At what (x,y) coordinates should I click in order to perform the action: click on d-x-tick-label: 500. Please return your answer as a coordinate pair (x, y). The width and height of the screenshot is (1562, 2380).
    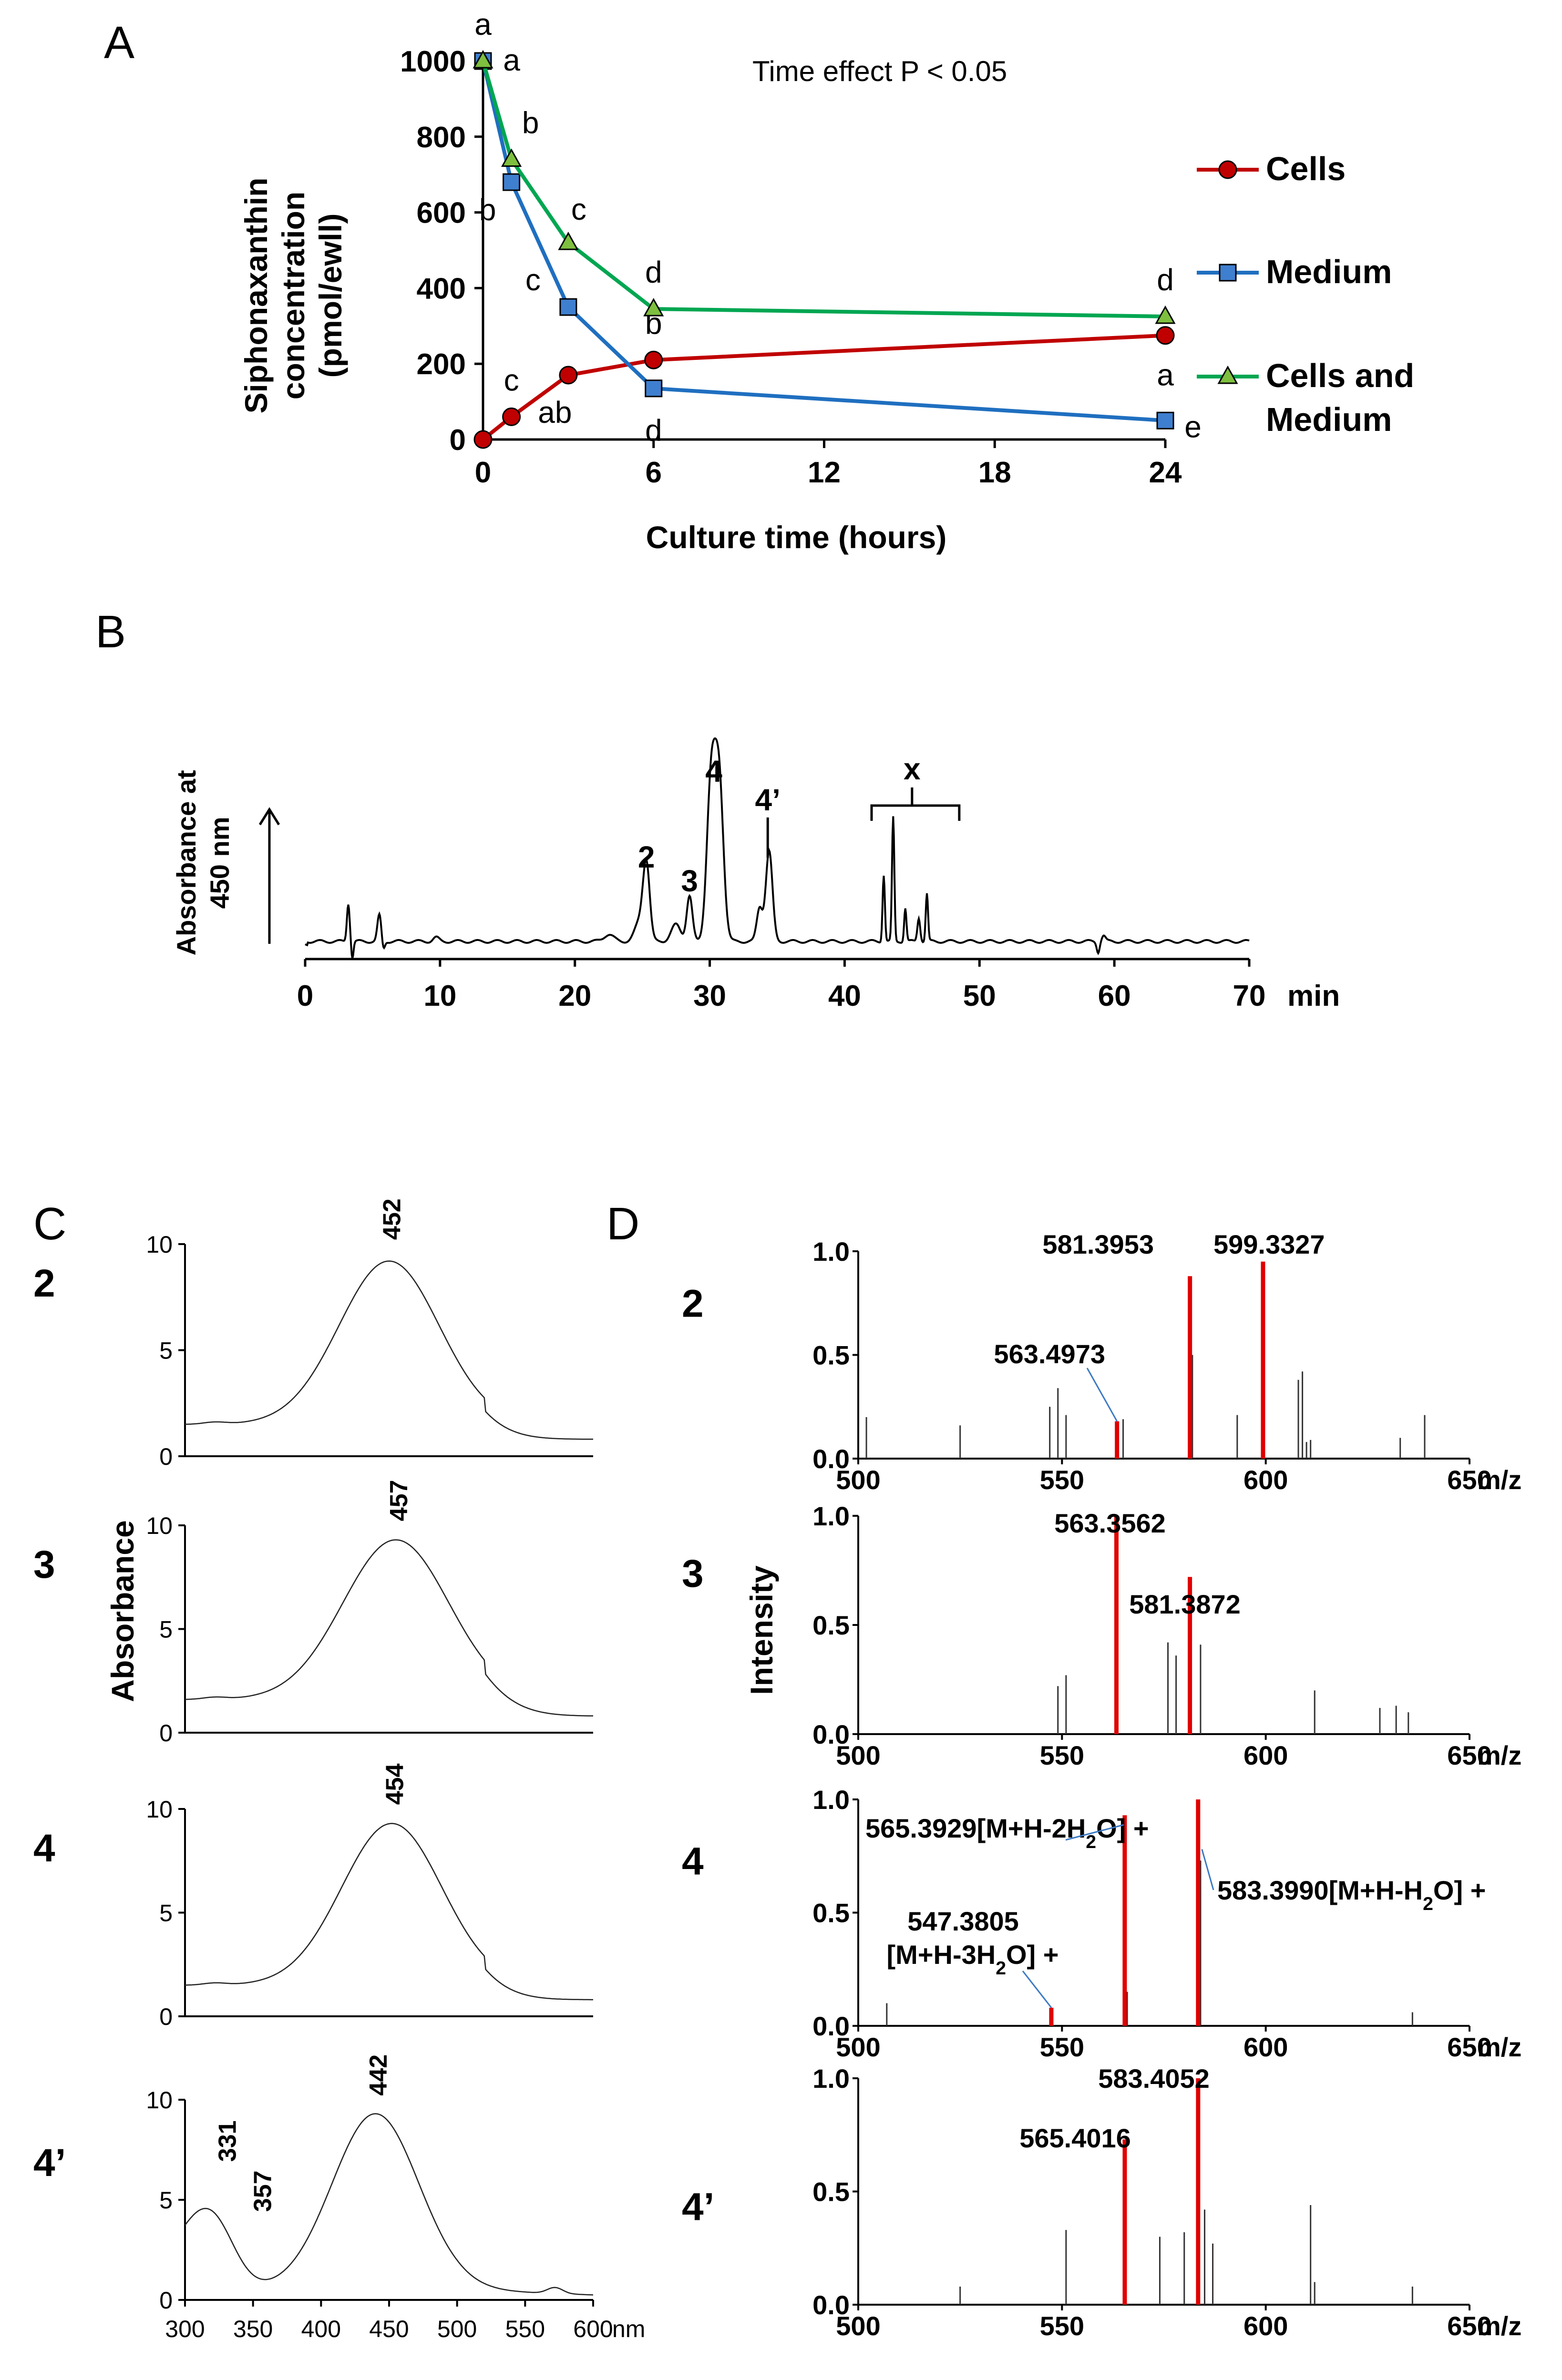
    Looking at the image, I should click on (858, 2326).